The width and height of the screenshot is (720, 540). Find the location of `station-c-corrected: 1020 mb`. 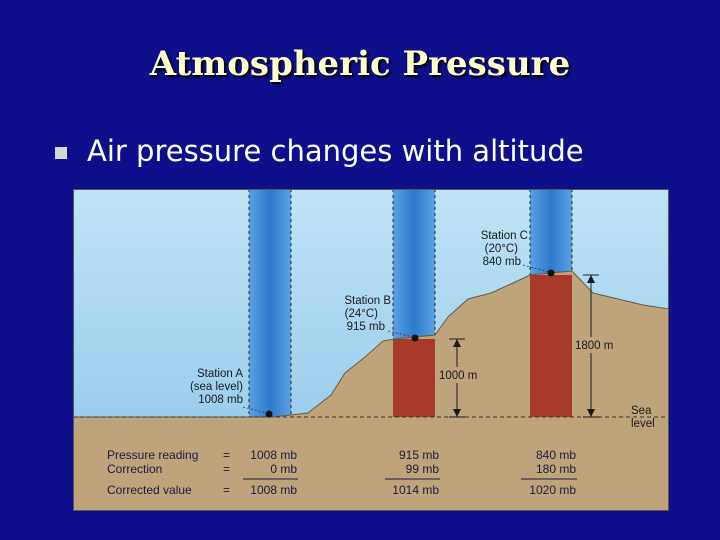

station-c-corrected: 1020 mb is located at coordinates (552, 490).